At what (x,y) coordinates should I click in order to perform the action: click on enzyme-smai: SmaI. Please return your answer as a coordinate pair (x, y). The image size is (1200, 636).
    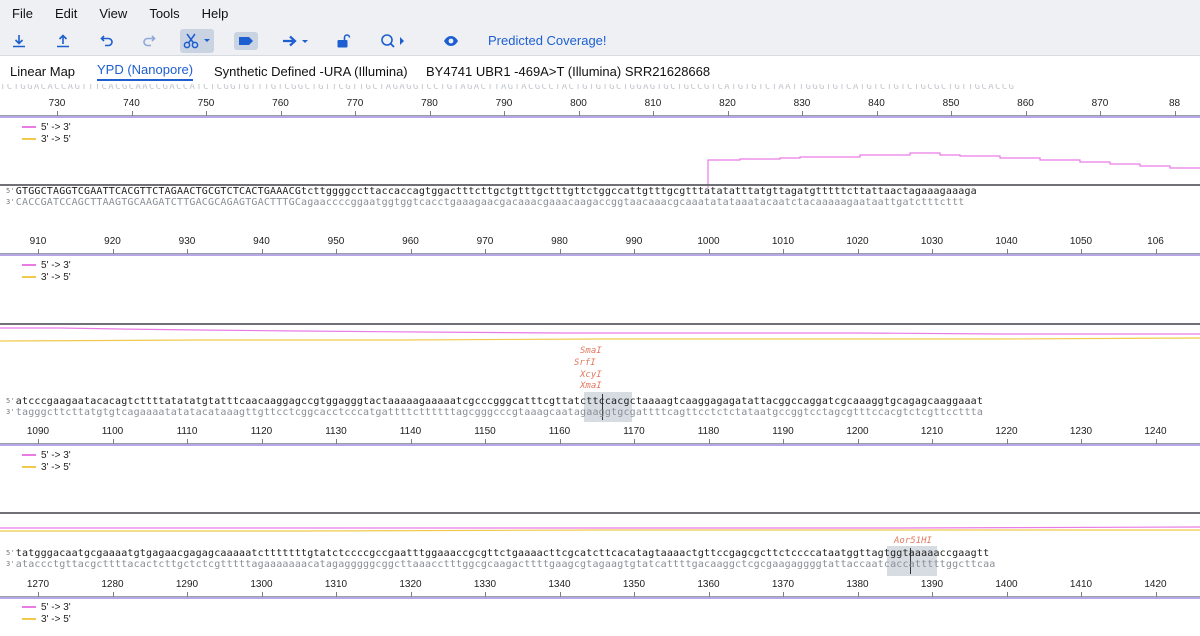
    Looking at the image, I should click on (591, 351).